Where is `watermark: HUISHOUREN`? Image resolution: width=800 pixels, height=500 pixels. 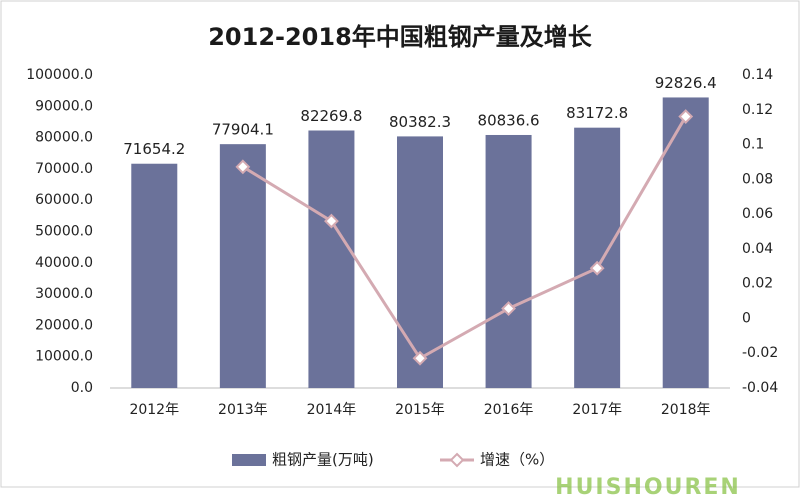 watermark: HUISHOUREN is located at coordinates (648, 487).